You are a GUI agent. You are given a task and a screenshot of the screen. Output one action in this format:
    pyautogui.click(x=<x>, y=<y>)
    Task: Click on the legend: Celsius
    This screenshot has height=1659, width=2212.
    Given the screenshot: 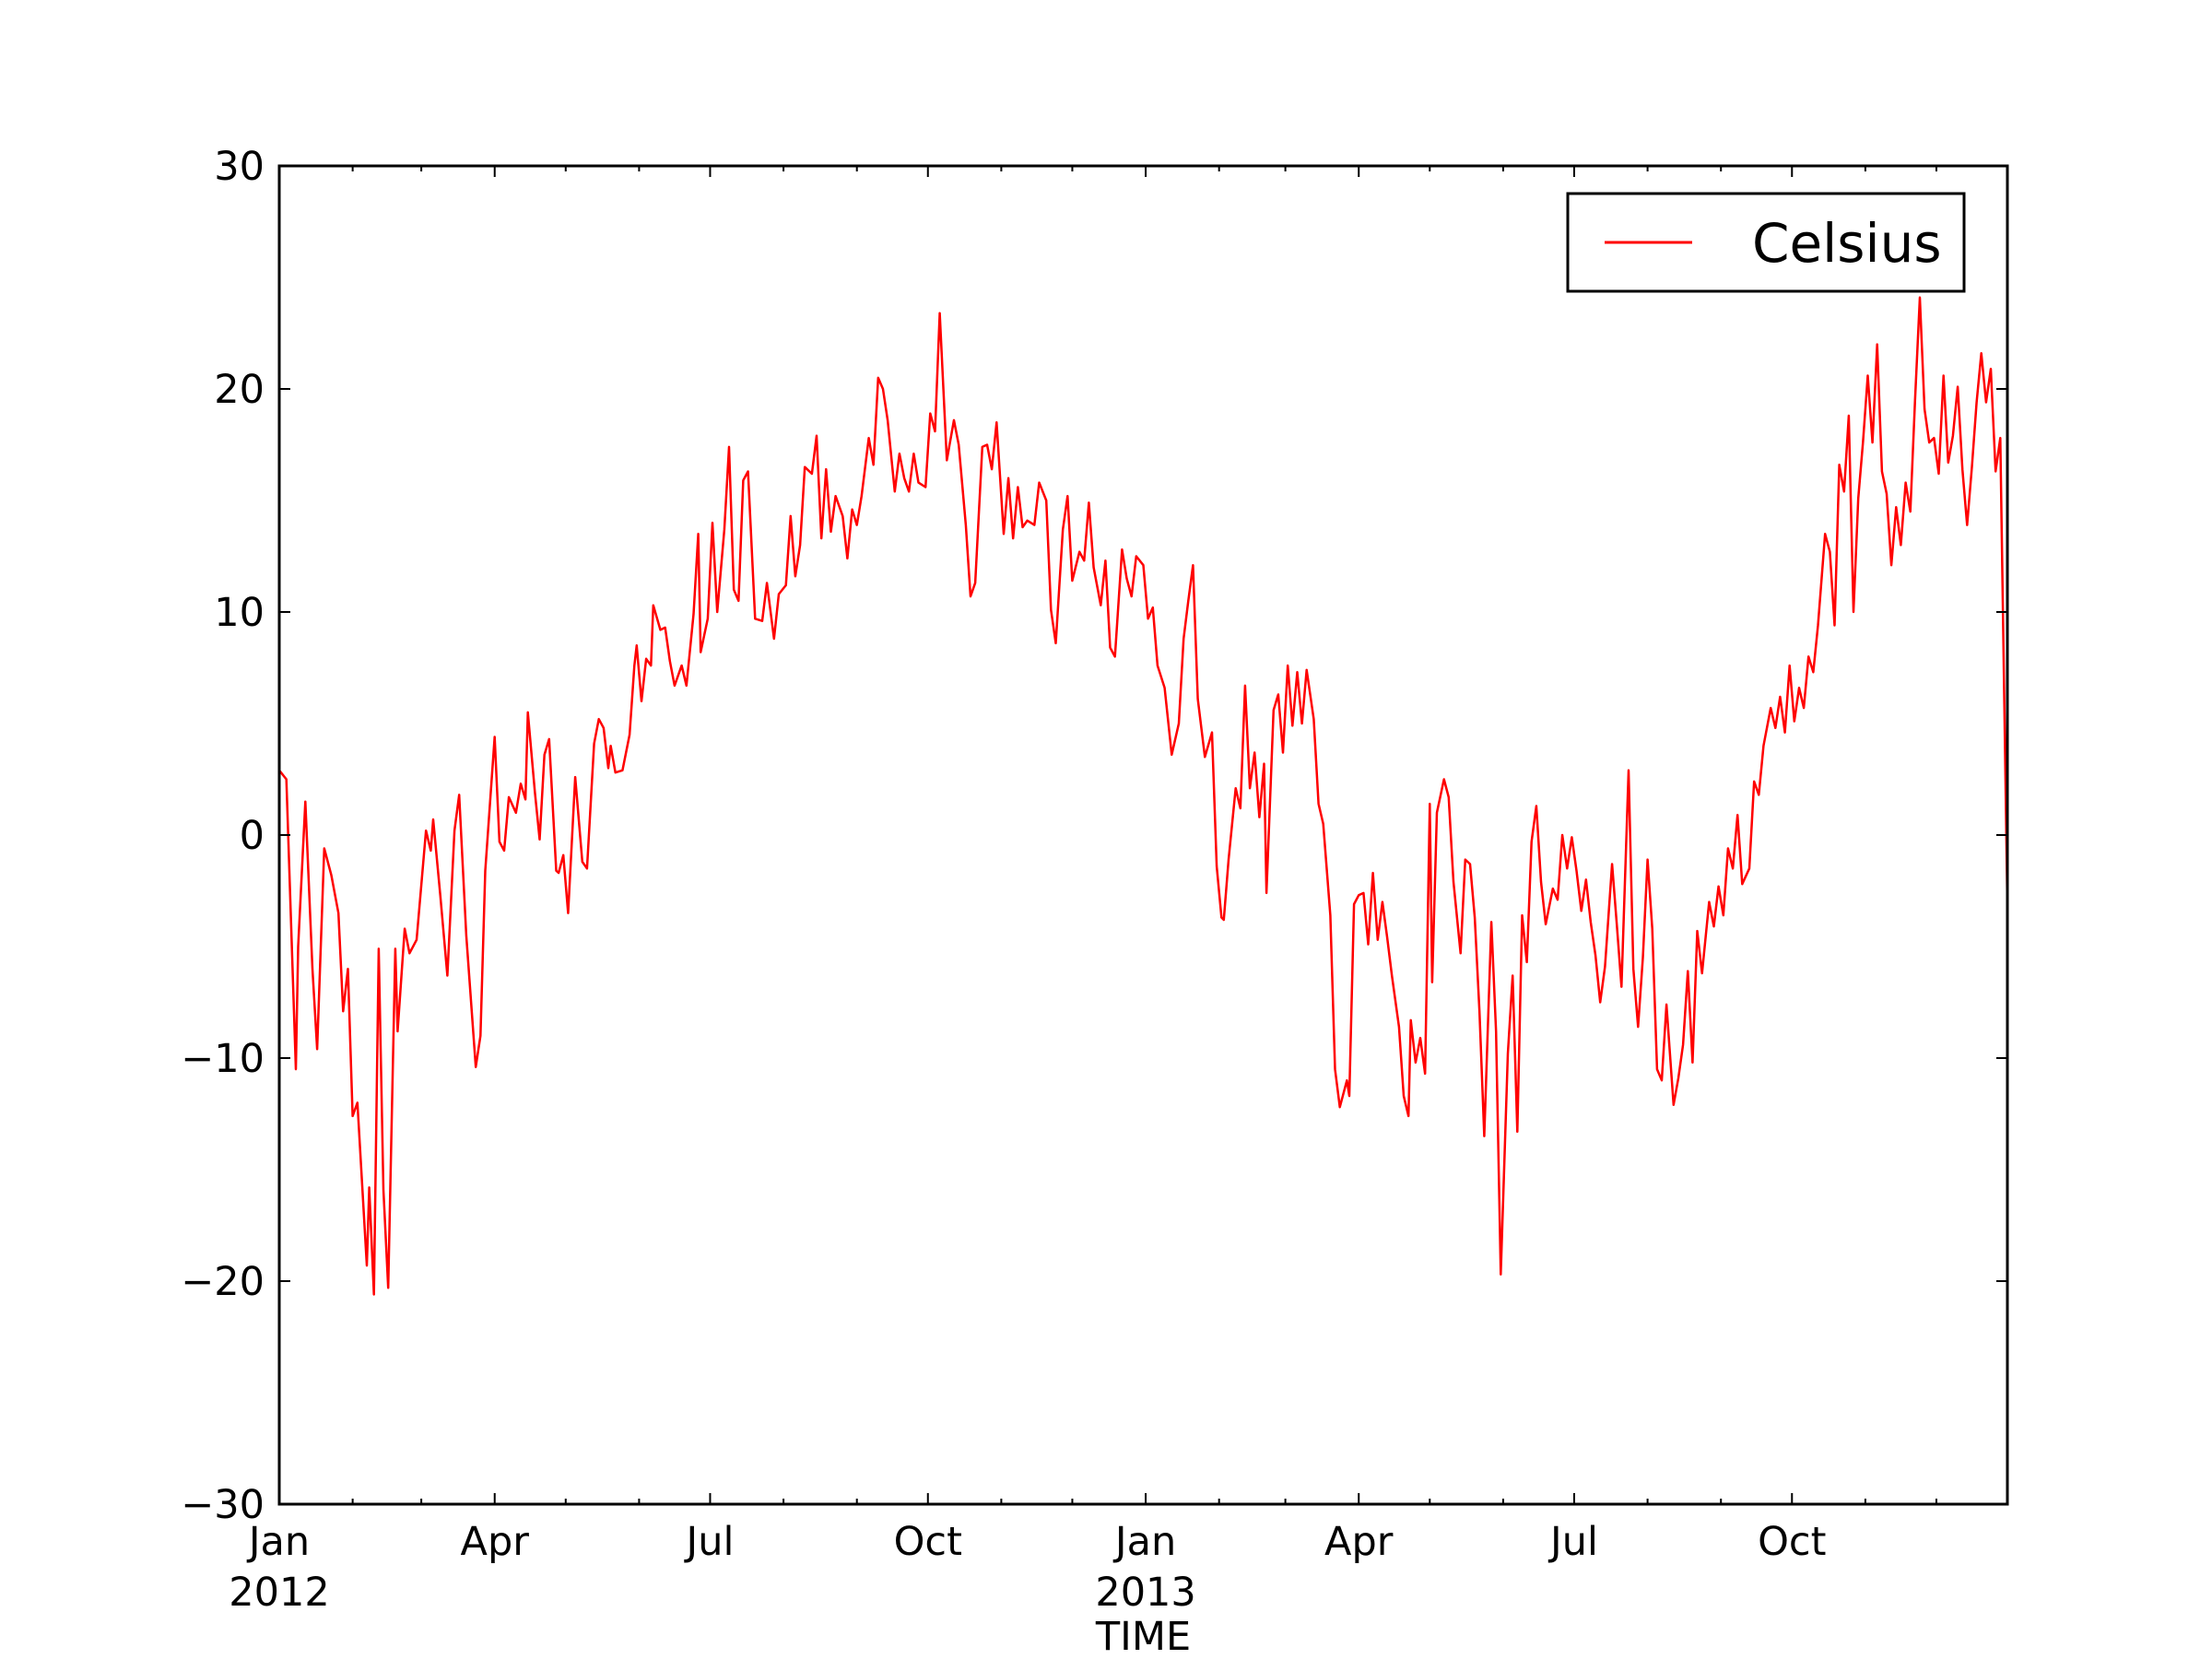 What is the action you would take?
    pyautogui.click(x=1766, y=242)
    